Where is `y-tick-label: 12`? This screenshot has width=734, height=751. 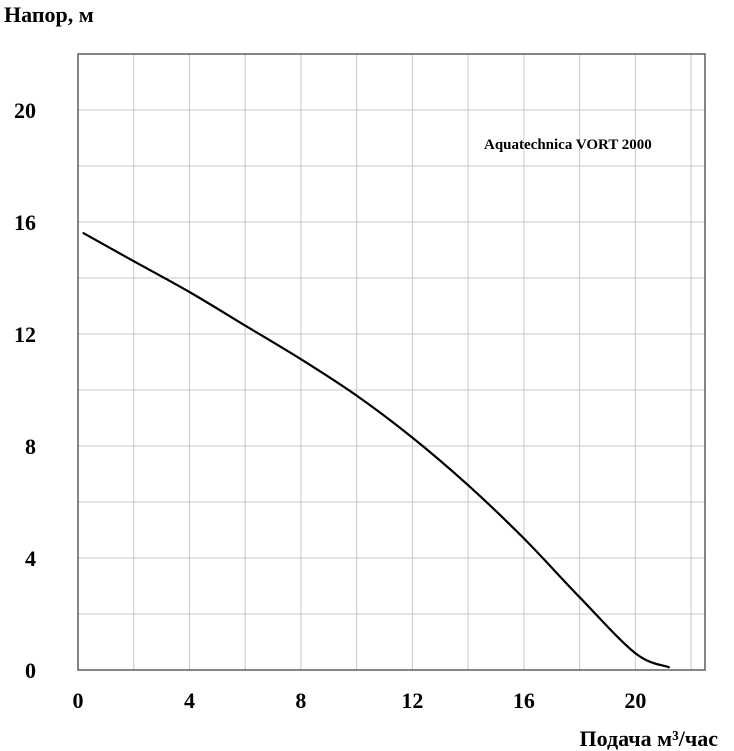
y-tick-label: 12 is located at coordinates (25, 334).